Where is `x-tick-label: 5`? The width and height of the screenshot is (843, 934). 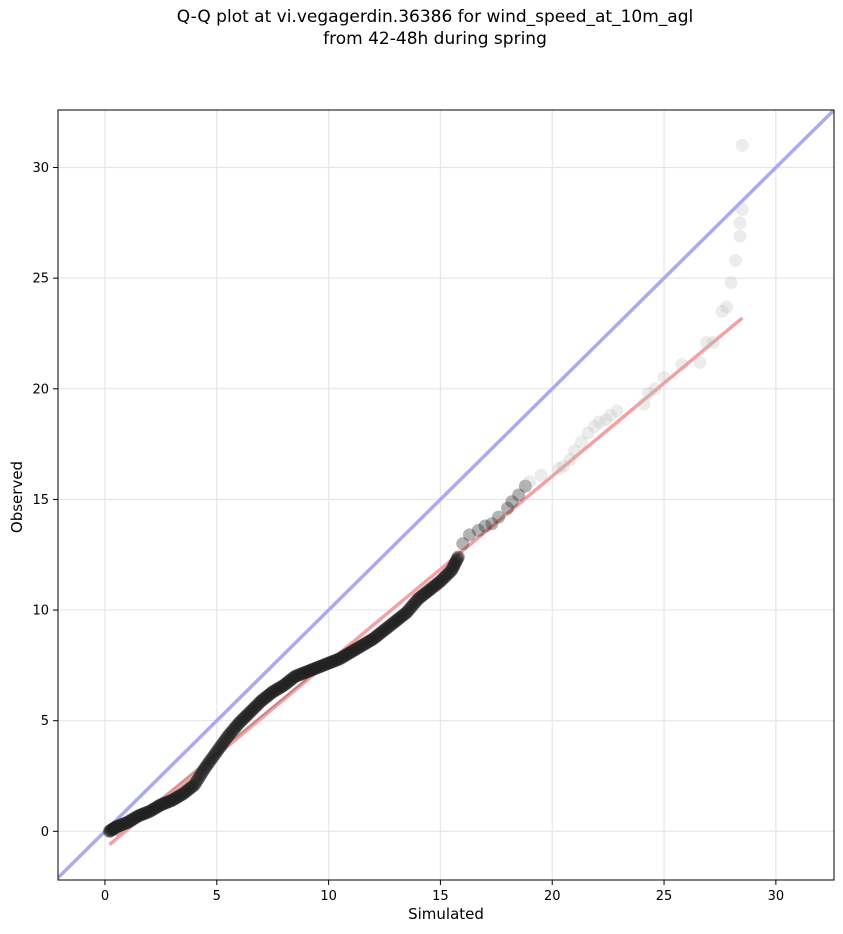
x-tick-label: 5 is located at coordinates (217, 896).